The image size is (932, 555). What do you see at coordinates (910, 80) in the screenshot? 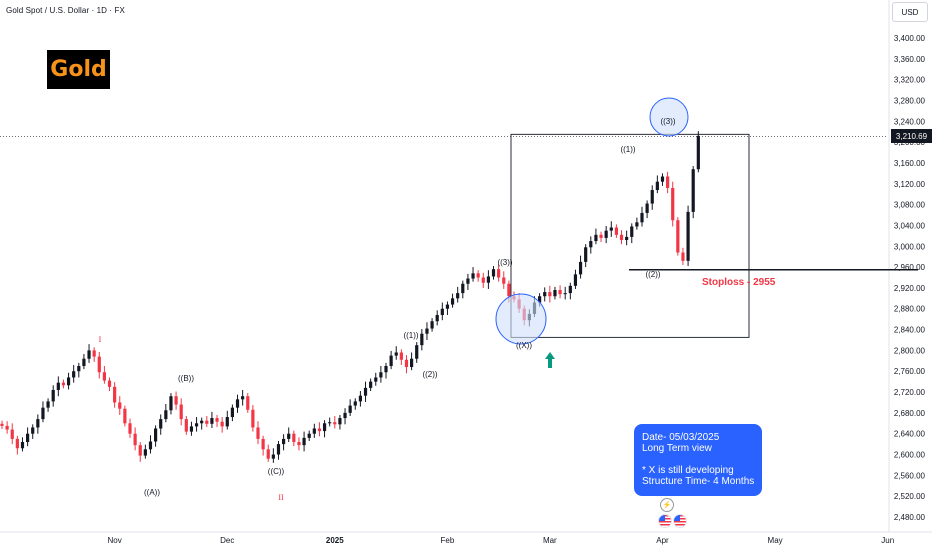
I see `y-tick-label: 3,320.00` at bounding box center [910, 80].